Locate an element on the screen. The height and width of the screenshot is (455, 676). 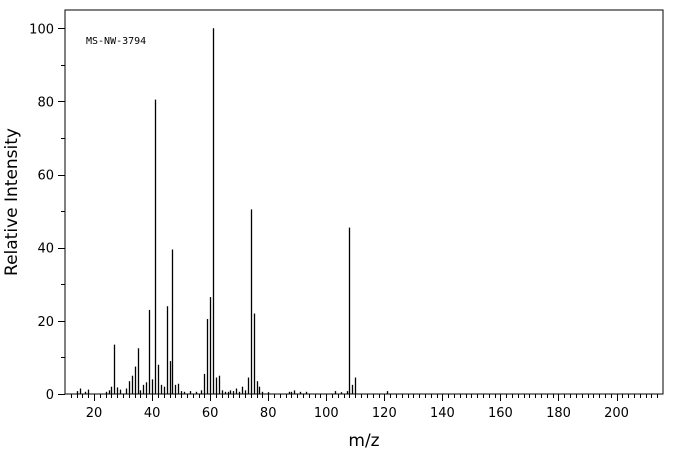
y-tick-label: 20 is located at coordinates (45, 322).